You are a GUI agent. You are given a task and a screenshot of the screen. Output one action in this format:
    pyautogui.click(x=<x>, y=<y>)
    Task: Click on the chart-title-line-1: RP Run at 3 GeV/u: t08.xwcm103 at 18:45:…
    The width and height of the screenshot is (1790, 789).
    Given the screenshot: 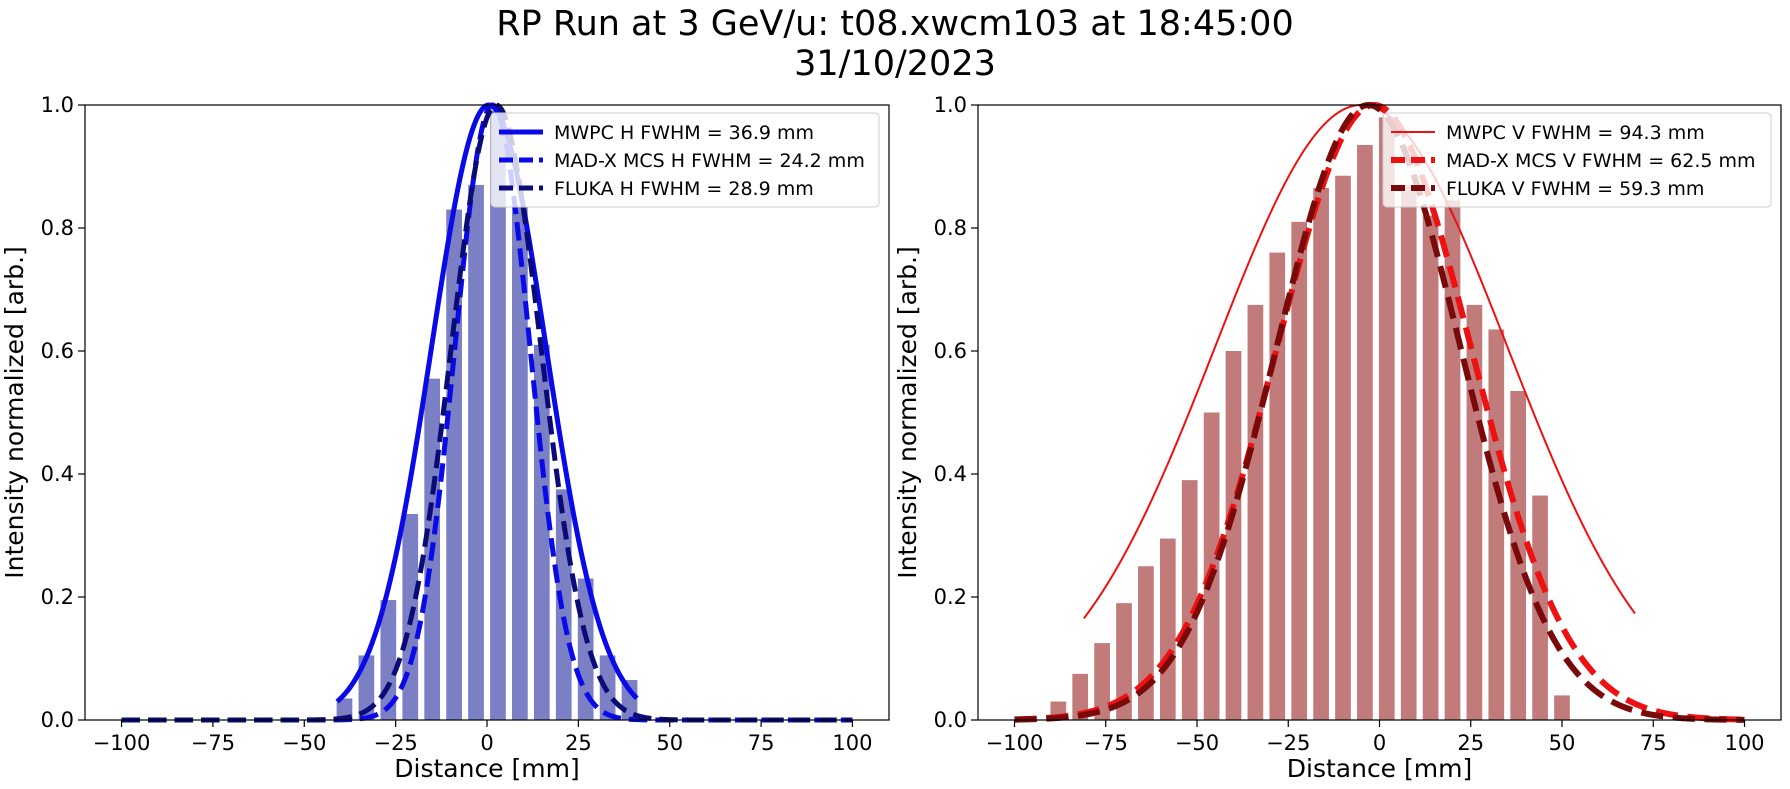 What is the action you would take?
    pyautogui.click(x=895, y=24)
    